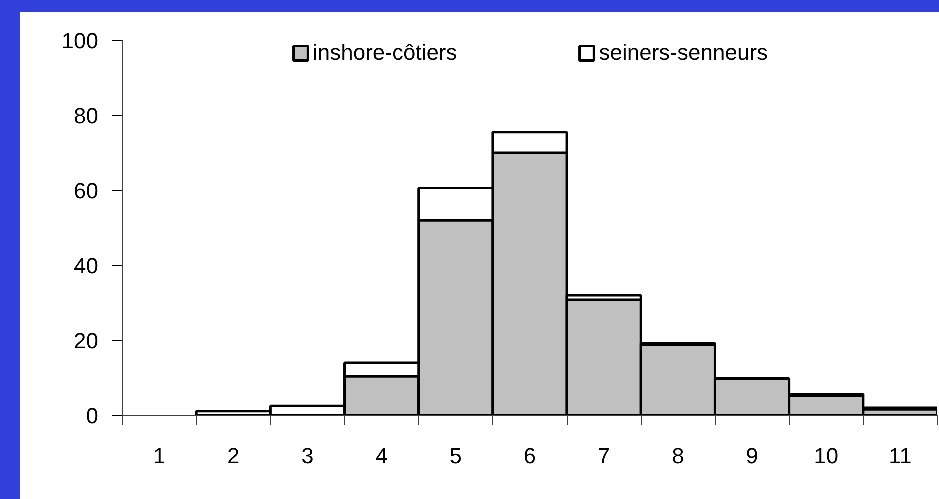  Describe the element at coordinates (86, 266) in the screenshot. I see `y-tick-label: 40` at that location.